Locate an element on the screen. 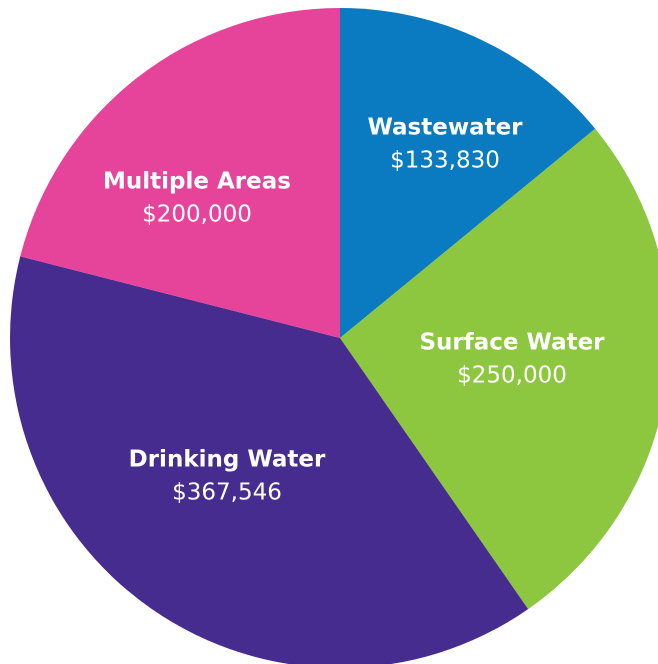 Image resolution: width=658 pixels, height=664 pixels. slice-label: Multiple Areas is located at coordinates (197, 182).